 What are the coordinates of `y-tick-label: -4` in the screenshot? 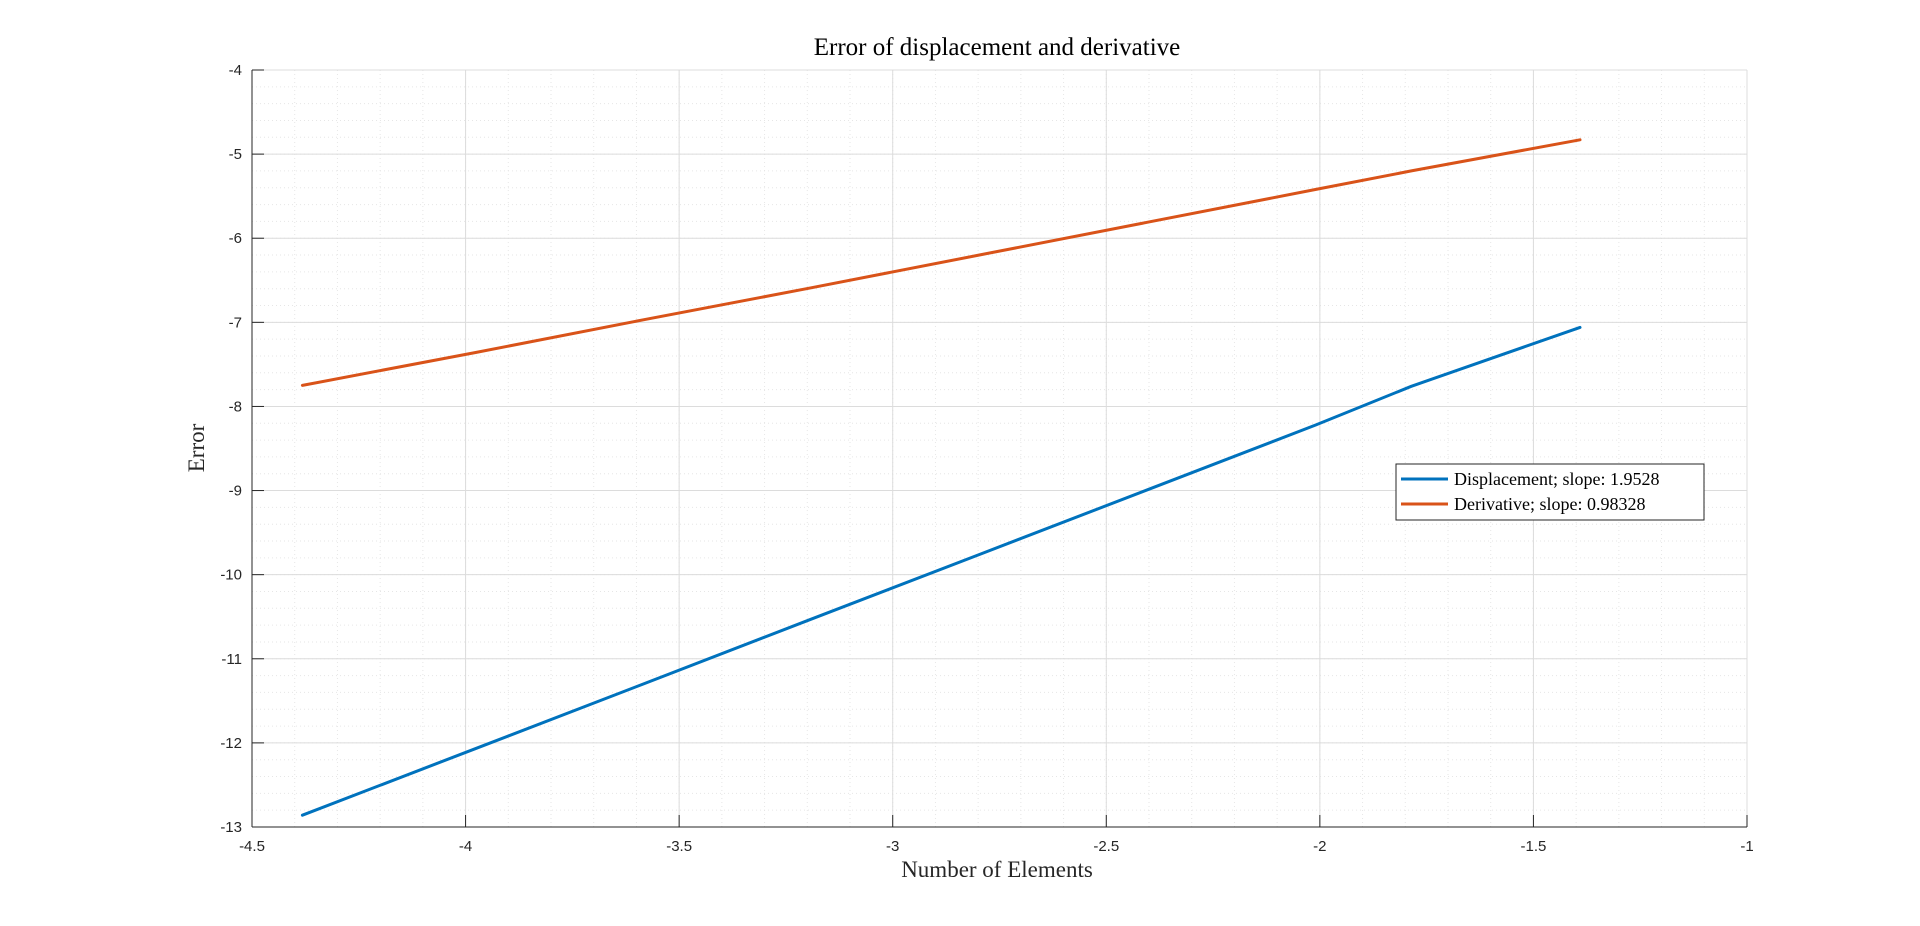 It's located at (235, 70).